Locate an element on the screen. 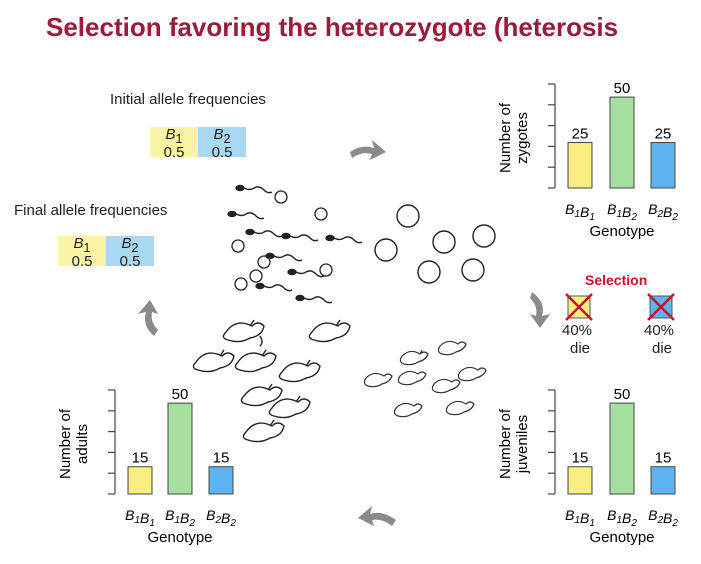 The height and width of the screenshot is (564, 701). y-axis-label: Number ofadults is located at coordinates (74, 443).